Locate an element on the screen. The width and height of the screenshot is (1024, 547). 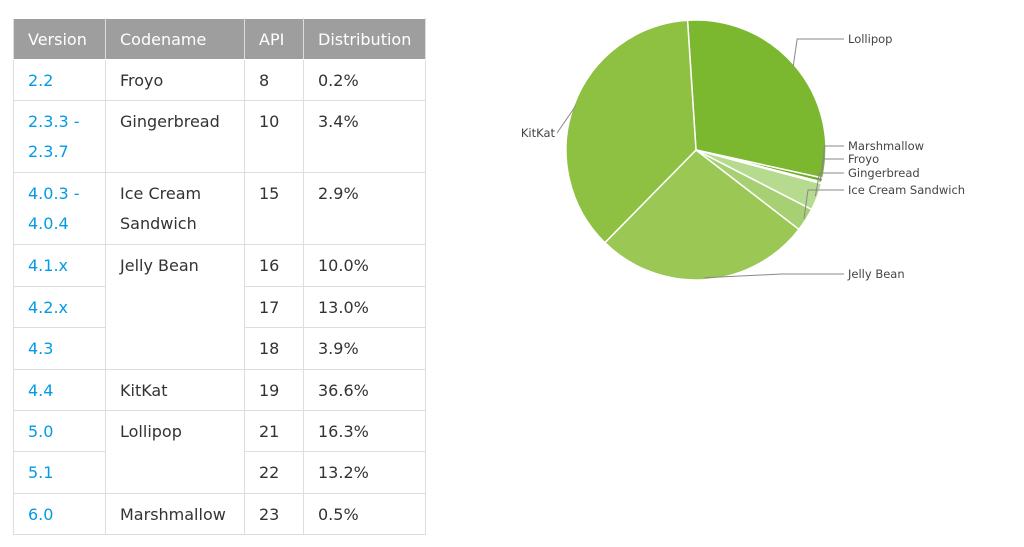
codename-cell: Gingerbread is located at coordinates (175, 137).